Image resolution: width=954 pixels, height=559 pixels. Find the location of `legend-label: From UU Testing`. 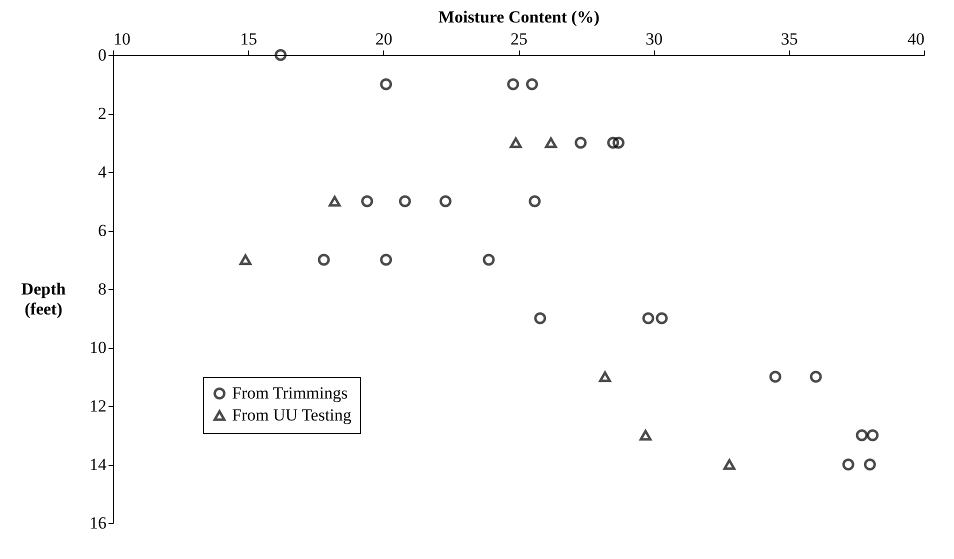

legend-label: From UU Testing is located at coordinates (292, 415).